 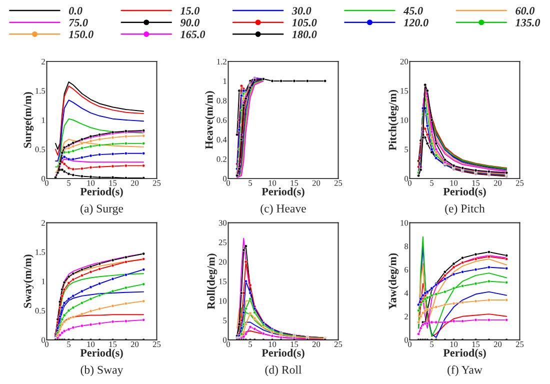 What do you see at coordinates (221, 120) in the screenshot?
I see `y-tick-label: 0.6` at bounding box center [221, 120].